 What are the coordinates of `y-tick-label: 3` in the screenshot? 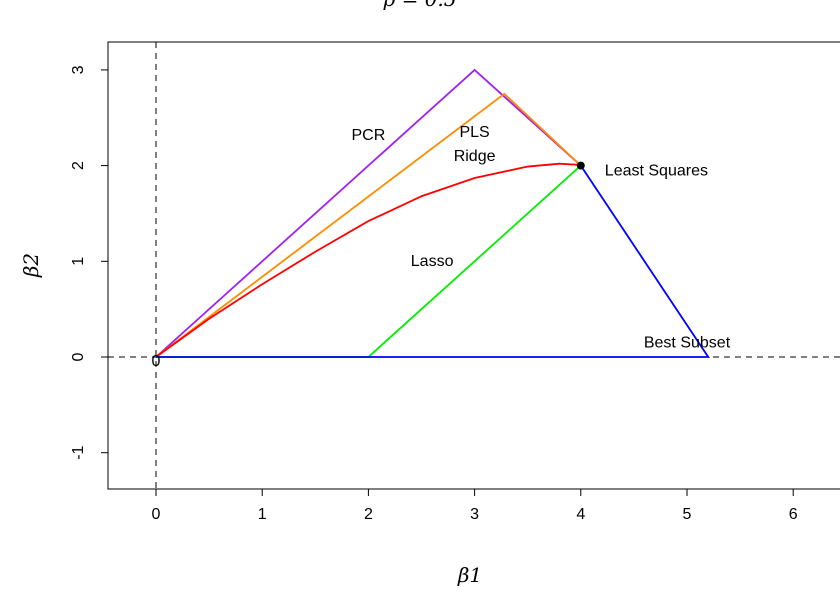 It's located at (78, 69).